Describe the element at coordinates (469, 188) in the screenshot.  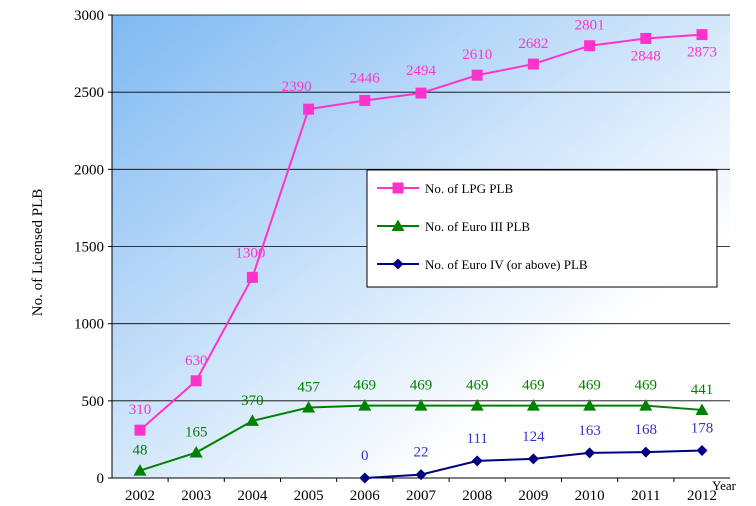
I see `legend-label: No. of LPG PLB` at that location.